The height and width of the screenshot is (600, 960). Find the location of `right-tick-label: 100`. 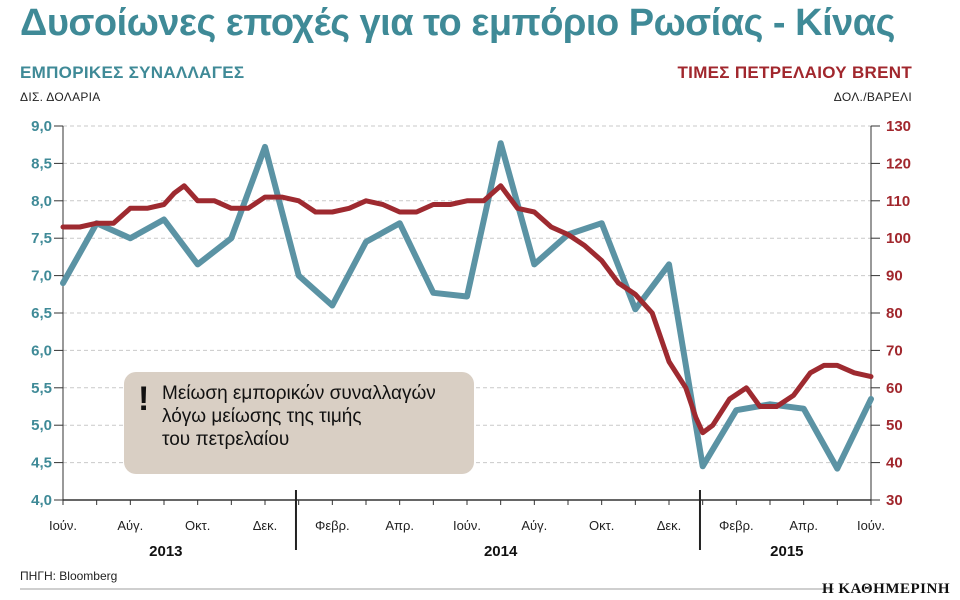

right-tick-label: 100 is located at coordinates (898, 238).